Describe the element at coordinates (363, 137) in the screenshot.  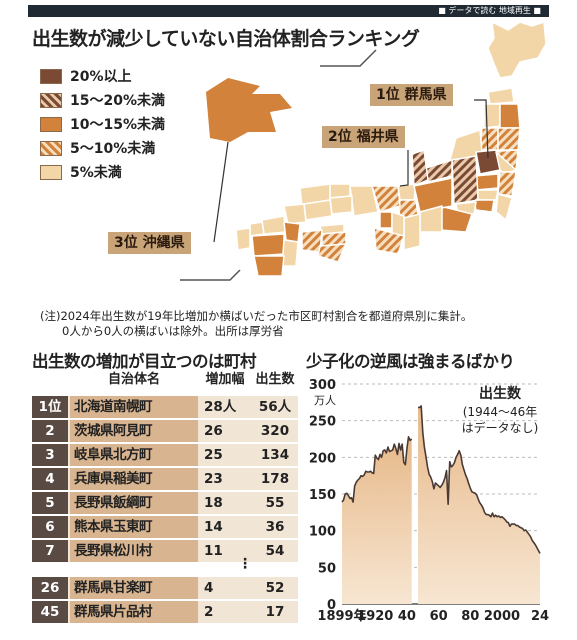
I see `callout-rank2: 2位 福井県` at that location.